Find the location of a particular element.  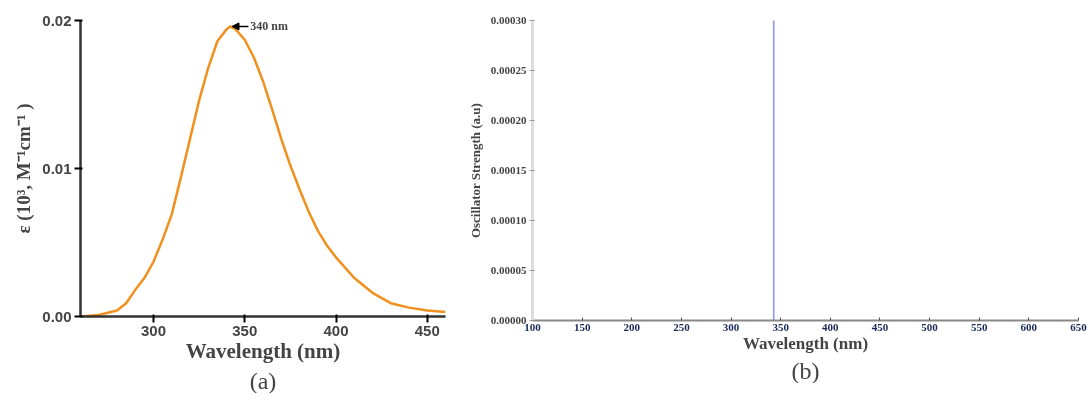

text: (b) is located at coordinates (805, 370).